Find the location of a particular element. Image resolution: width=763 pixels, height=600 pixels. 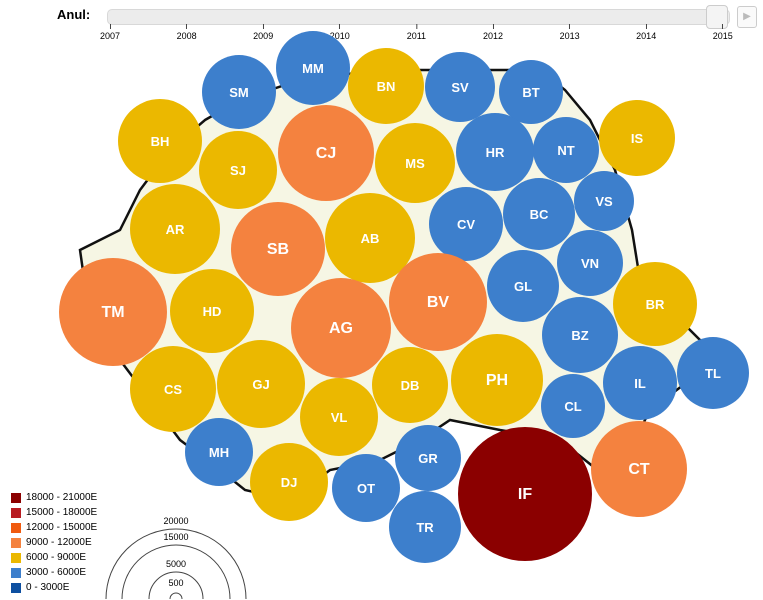

county-bubble-is: IS is located at coordinates (637, 138).